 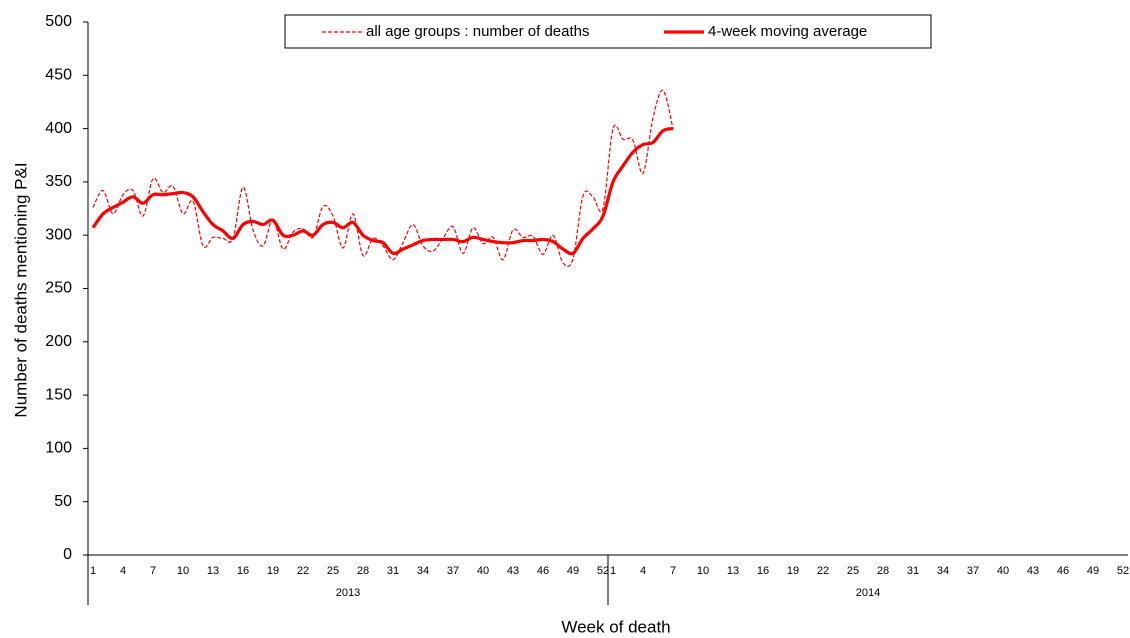 What do you see at coordinates (58, 448) in the screenshot?
I see `y-tick-label: 100` at bounding box center [58, 448].